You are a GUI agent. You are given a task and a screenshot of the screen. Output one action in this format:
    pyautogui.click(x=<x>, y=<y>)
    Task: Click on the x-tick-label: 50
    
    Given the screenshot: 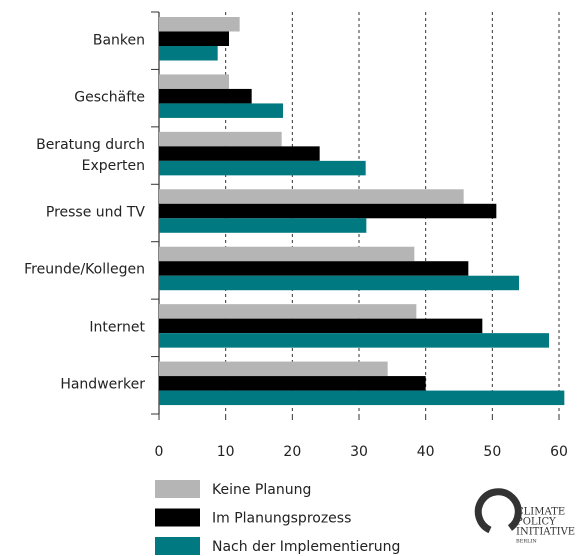 What is the action you would take?
    pyautogui.click(x=492, y=452)
    